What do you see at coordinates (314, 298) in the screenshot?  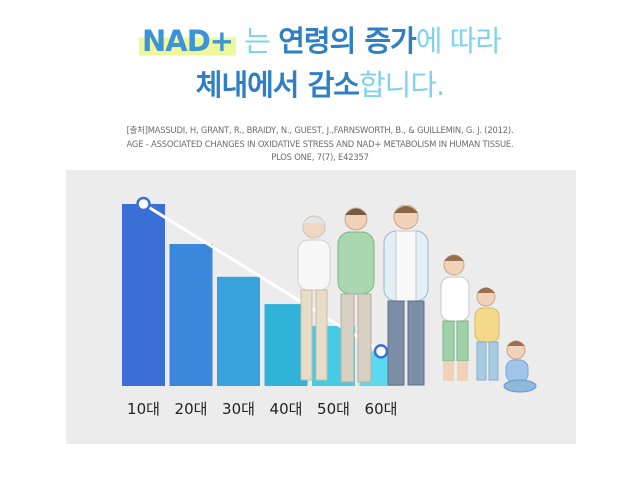 I see `grandpa-figure` at bounding box center [314, 298].